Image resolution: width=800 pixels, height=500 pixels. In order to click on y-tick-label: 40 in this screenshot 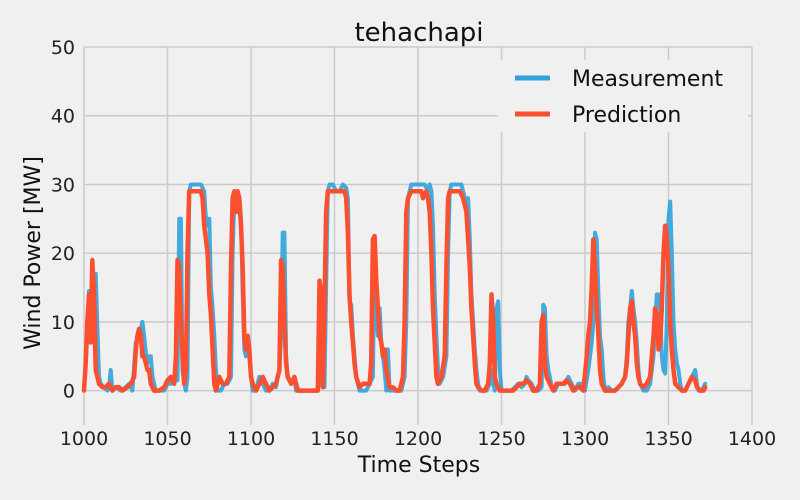, I will do `click(63, 117)`.